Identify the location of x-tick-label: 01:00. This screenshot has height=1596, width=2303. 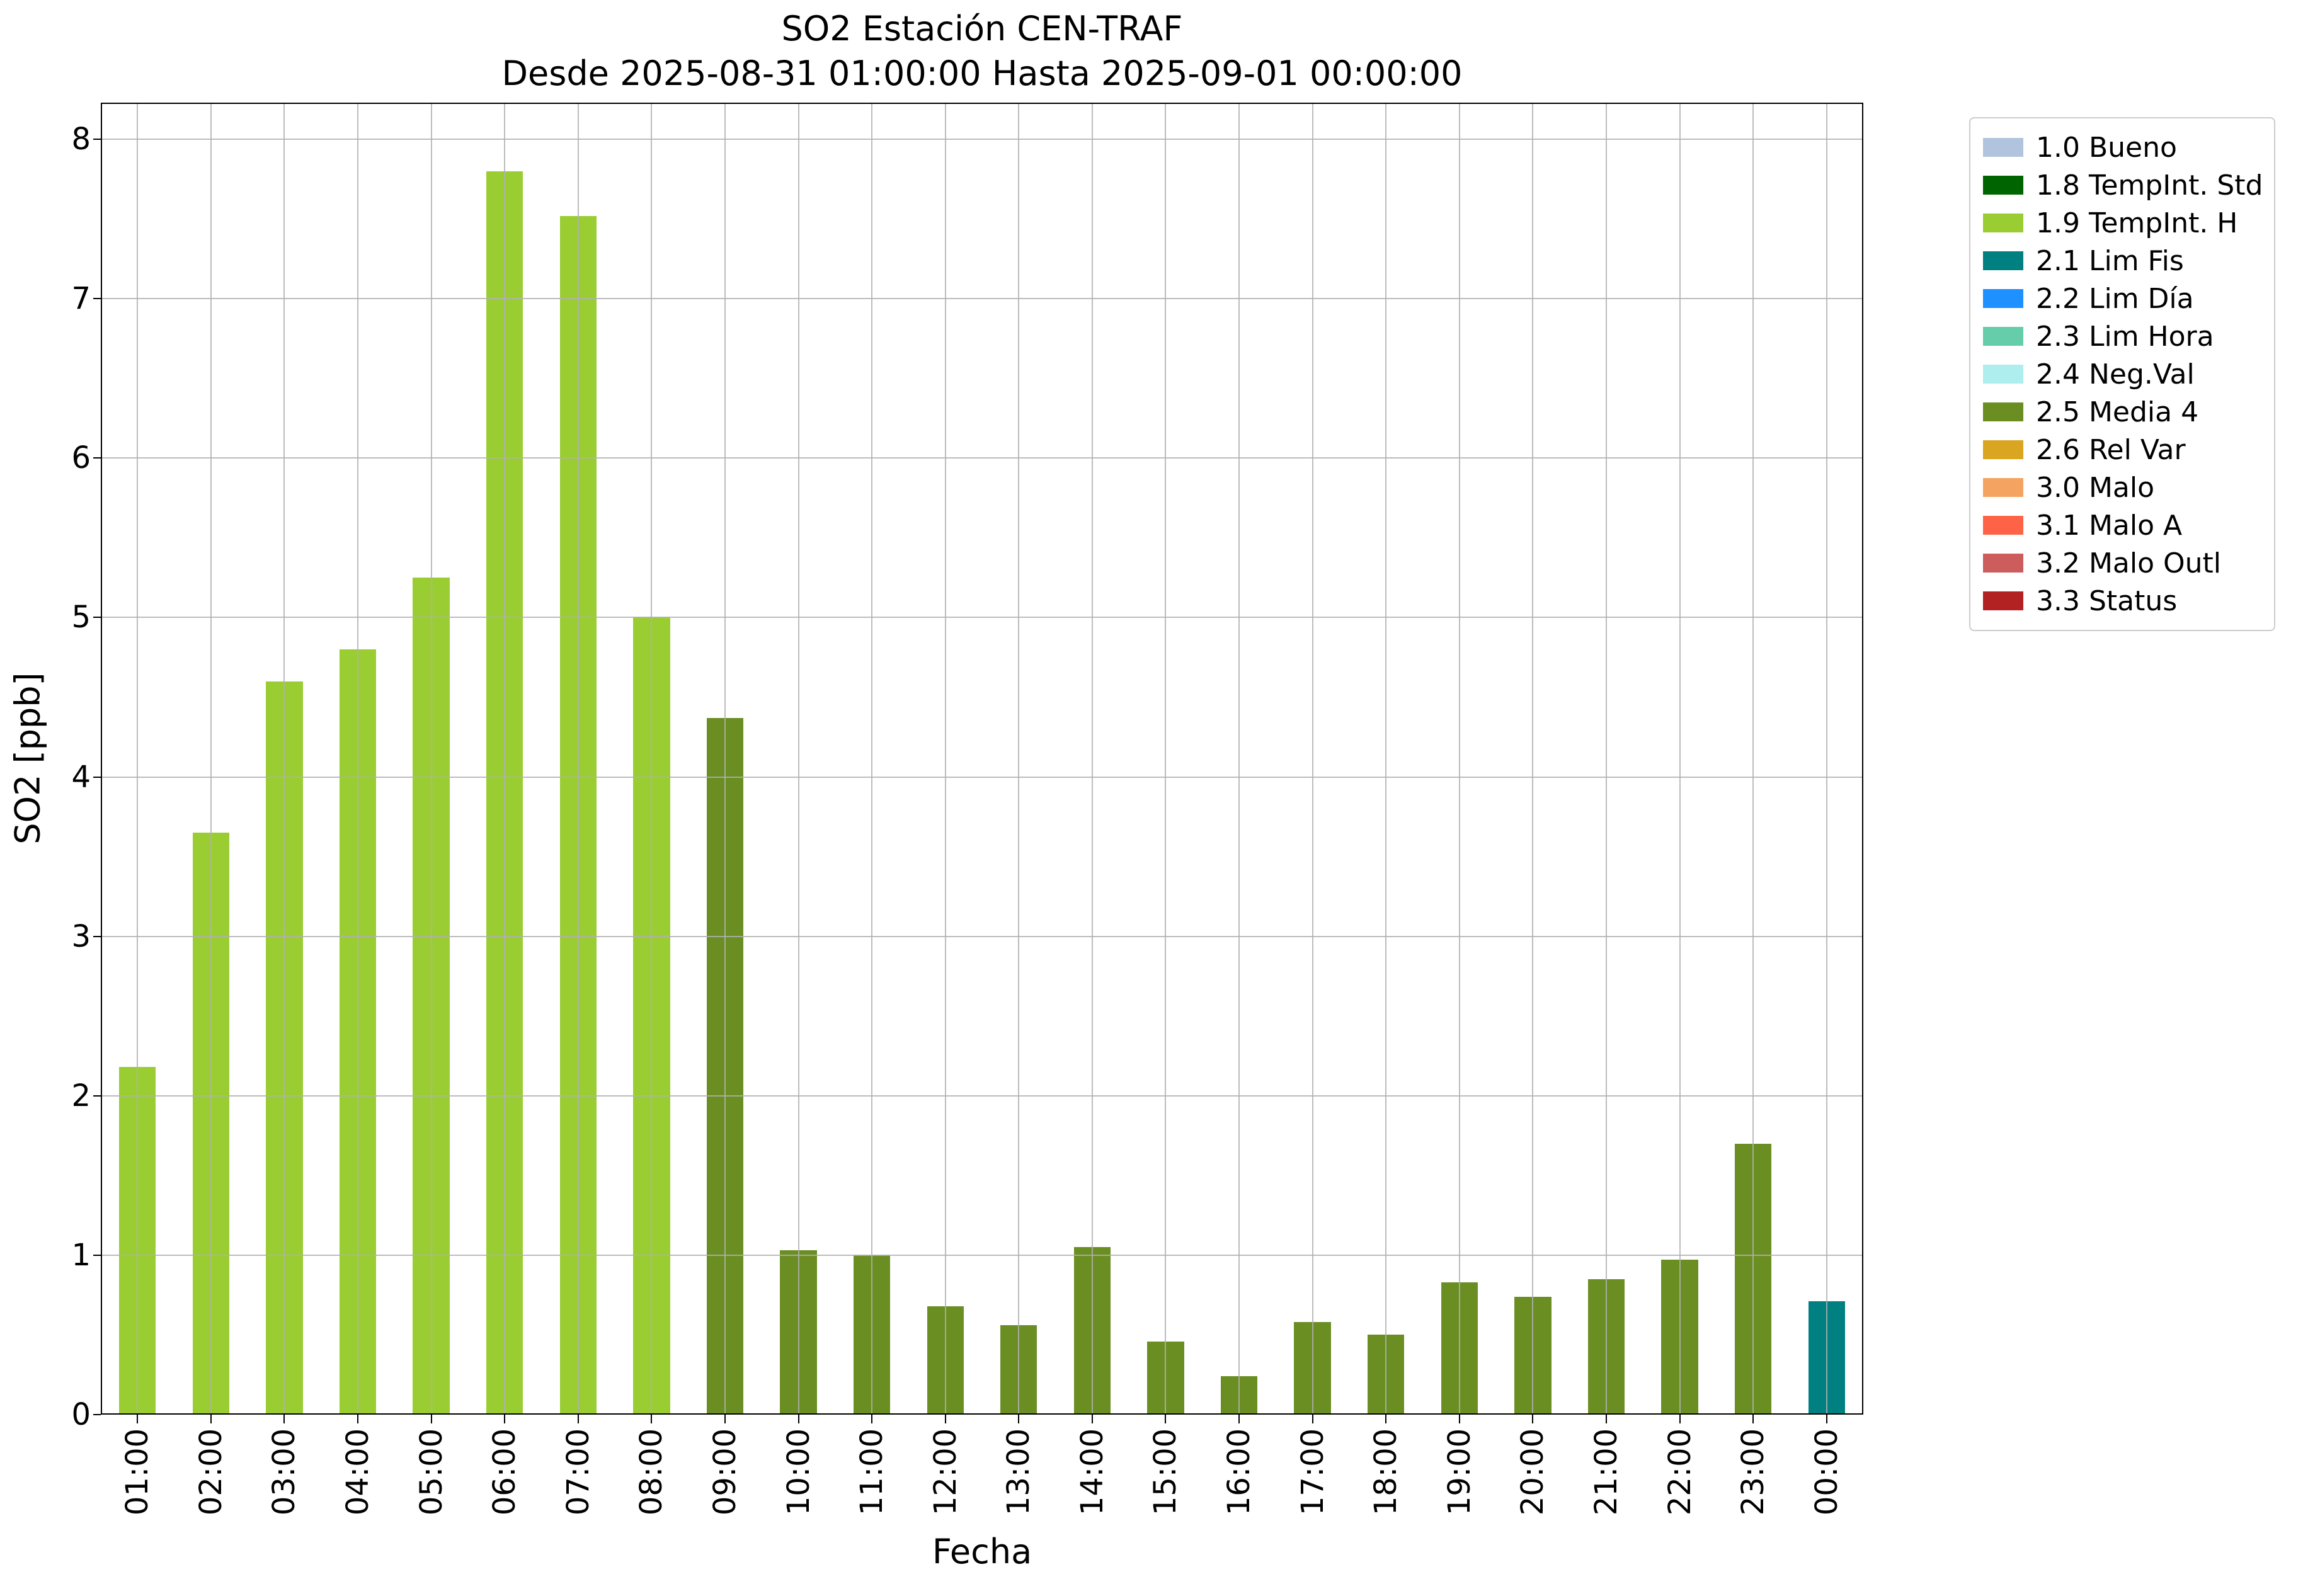
(138, 1472).